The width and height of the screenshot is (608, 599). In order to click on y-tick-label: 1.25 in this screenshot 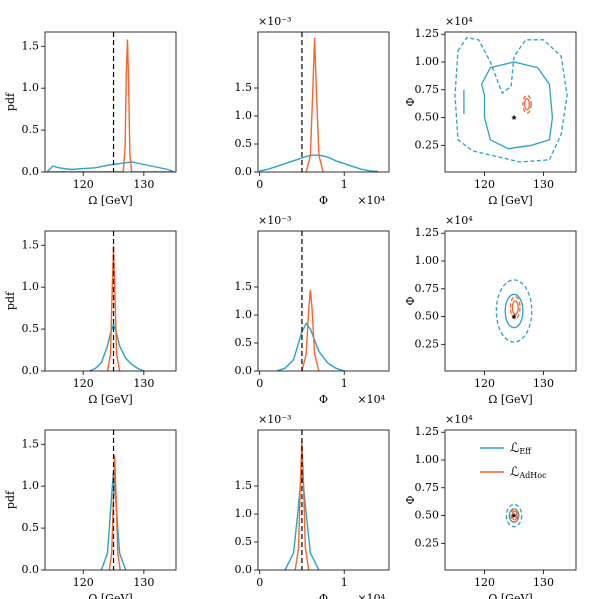, I will do `click(427, 232)`.